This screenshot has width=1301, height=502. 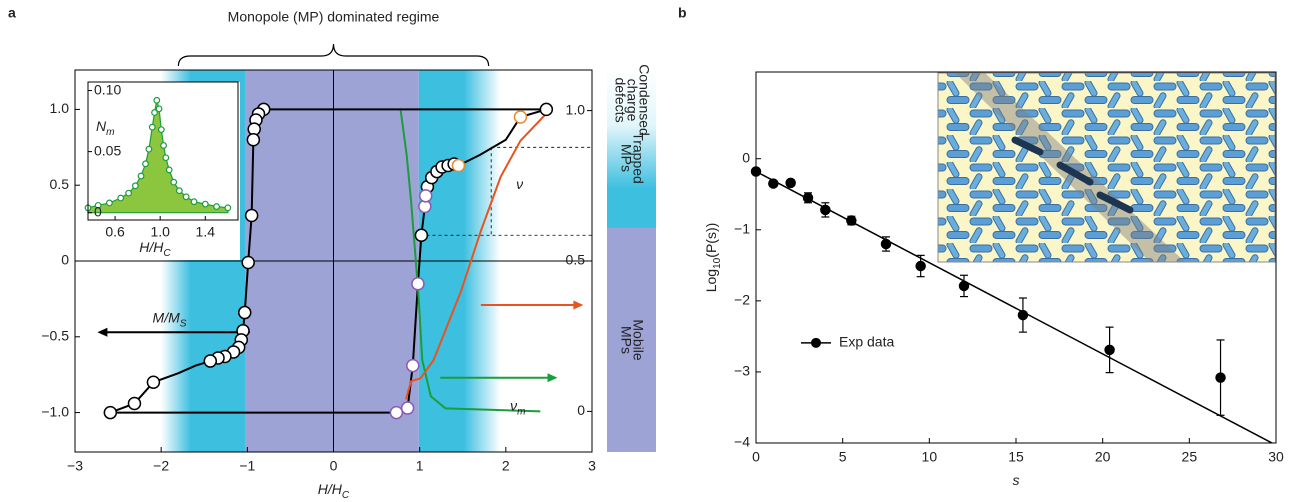 I want to click on y-tick-label: −4, so click(x=742, y=442).